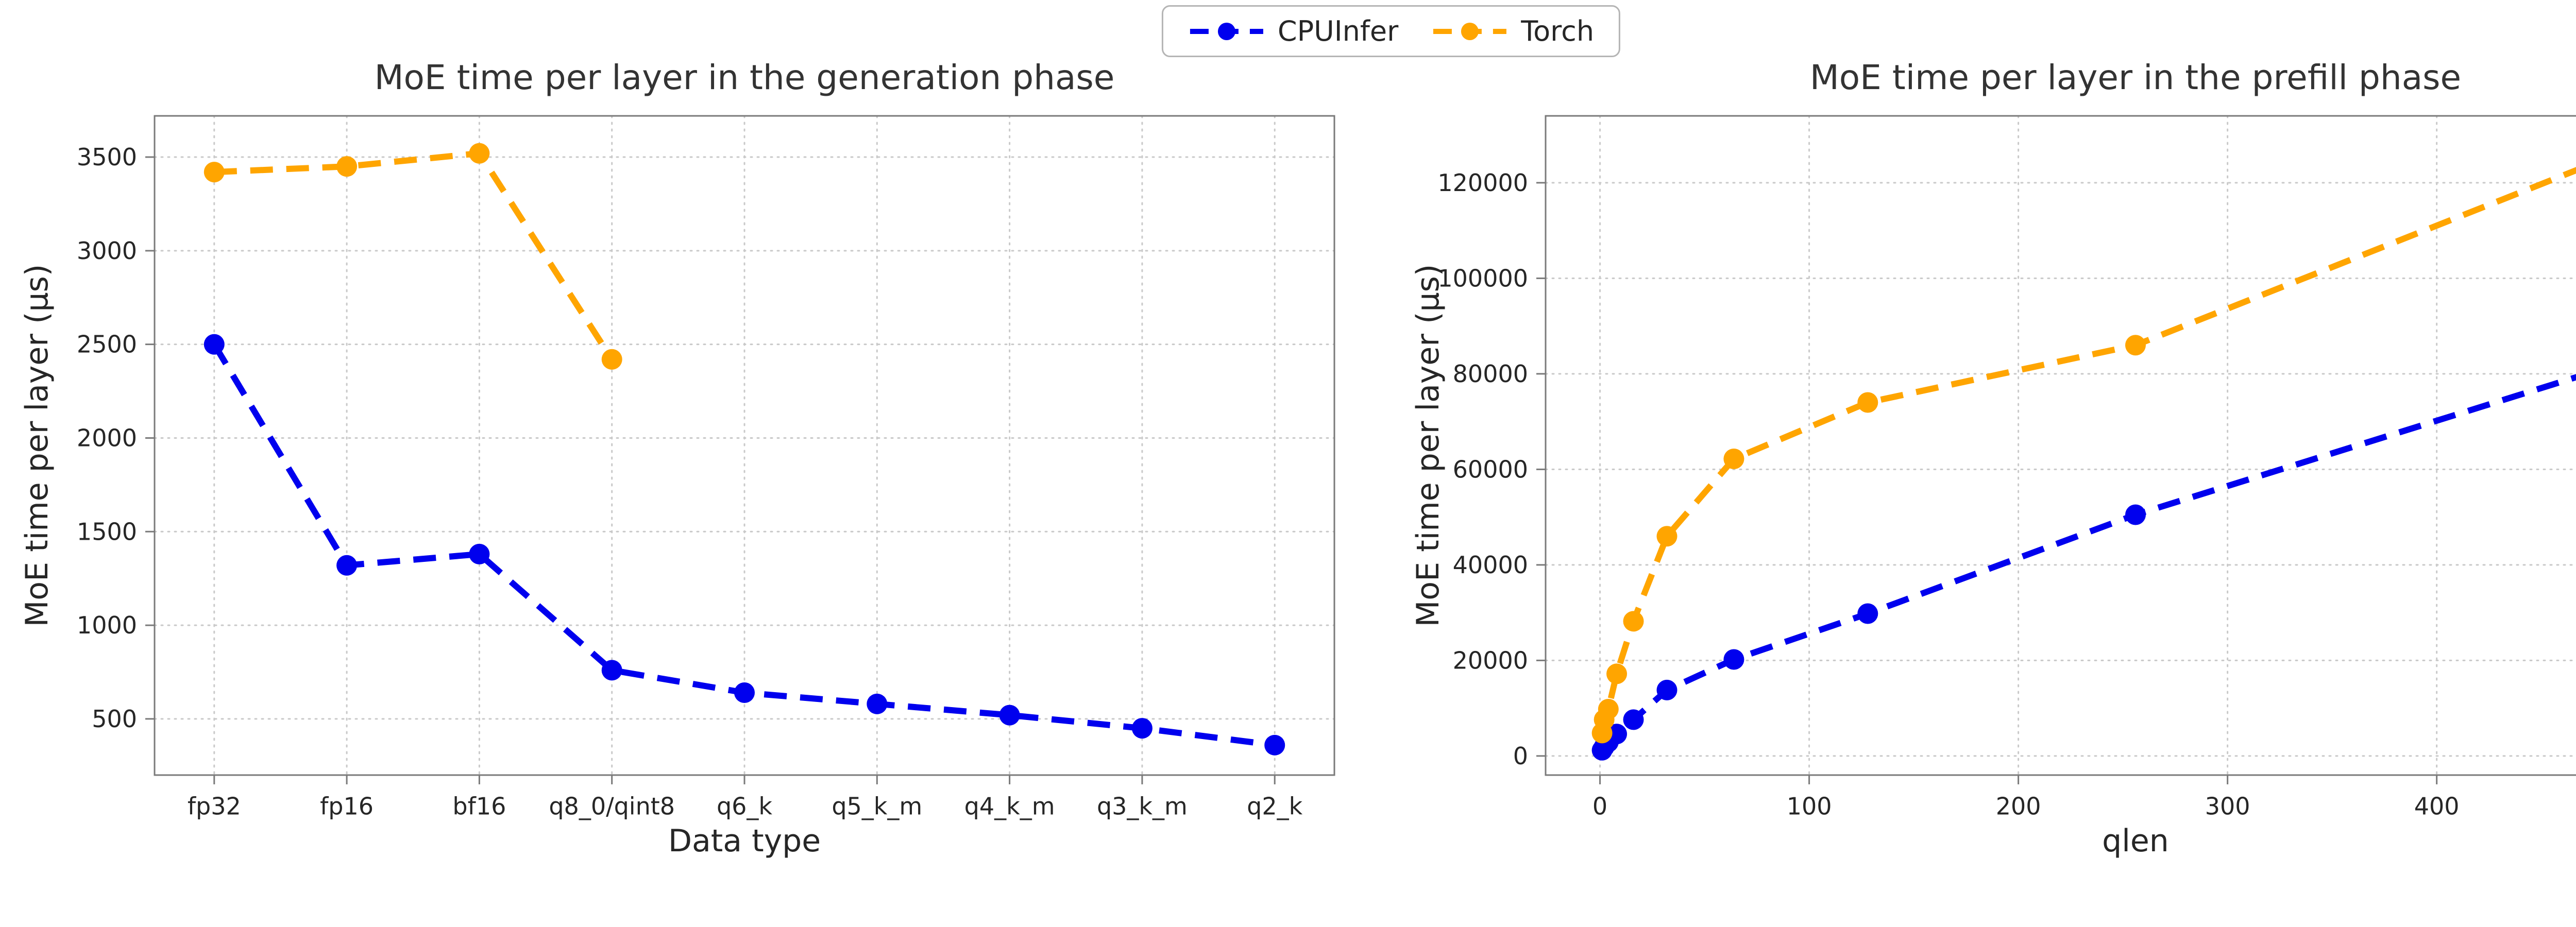 The height and width of the screenshot is (927, 2576). I want to click on y-tick-label: 40000, so click(1490, 565).